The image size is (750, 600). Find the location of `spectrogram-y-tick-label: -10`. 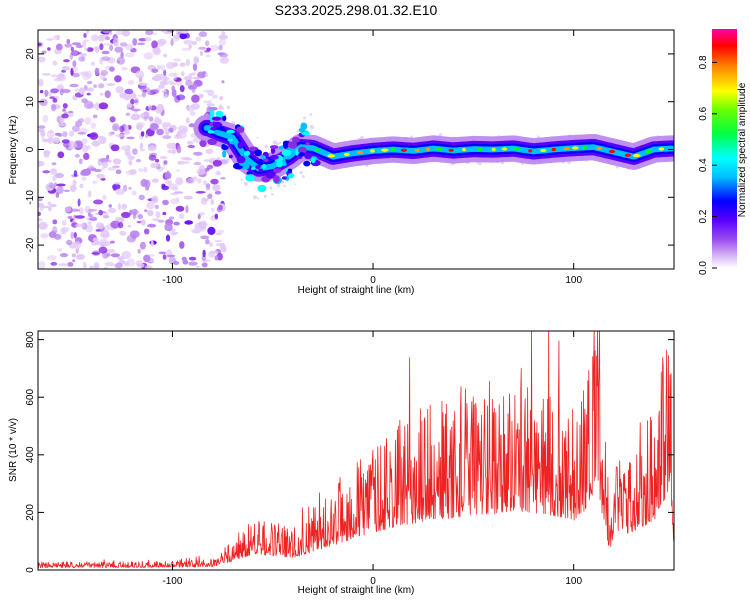

spectrogram-y-tick-label: -10 is located at coordinates (30, 197).